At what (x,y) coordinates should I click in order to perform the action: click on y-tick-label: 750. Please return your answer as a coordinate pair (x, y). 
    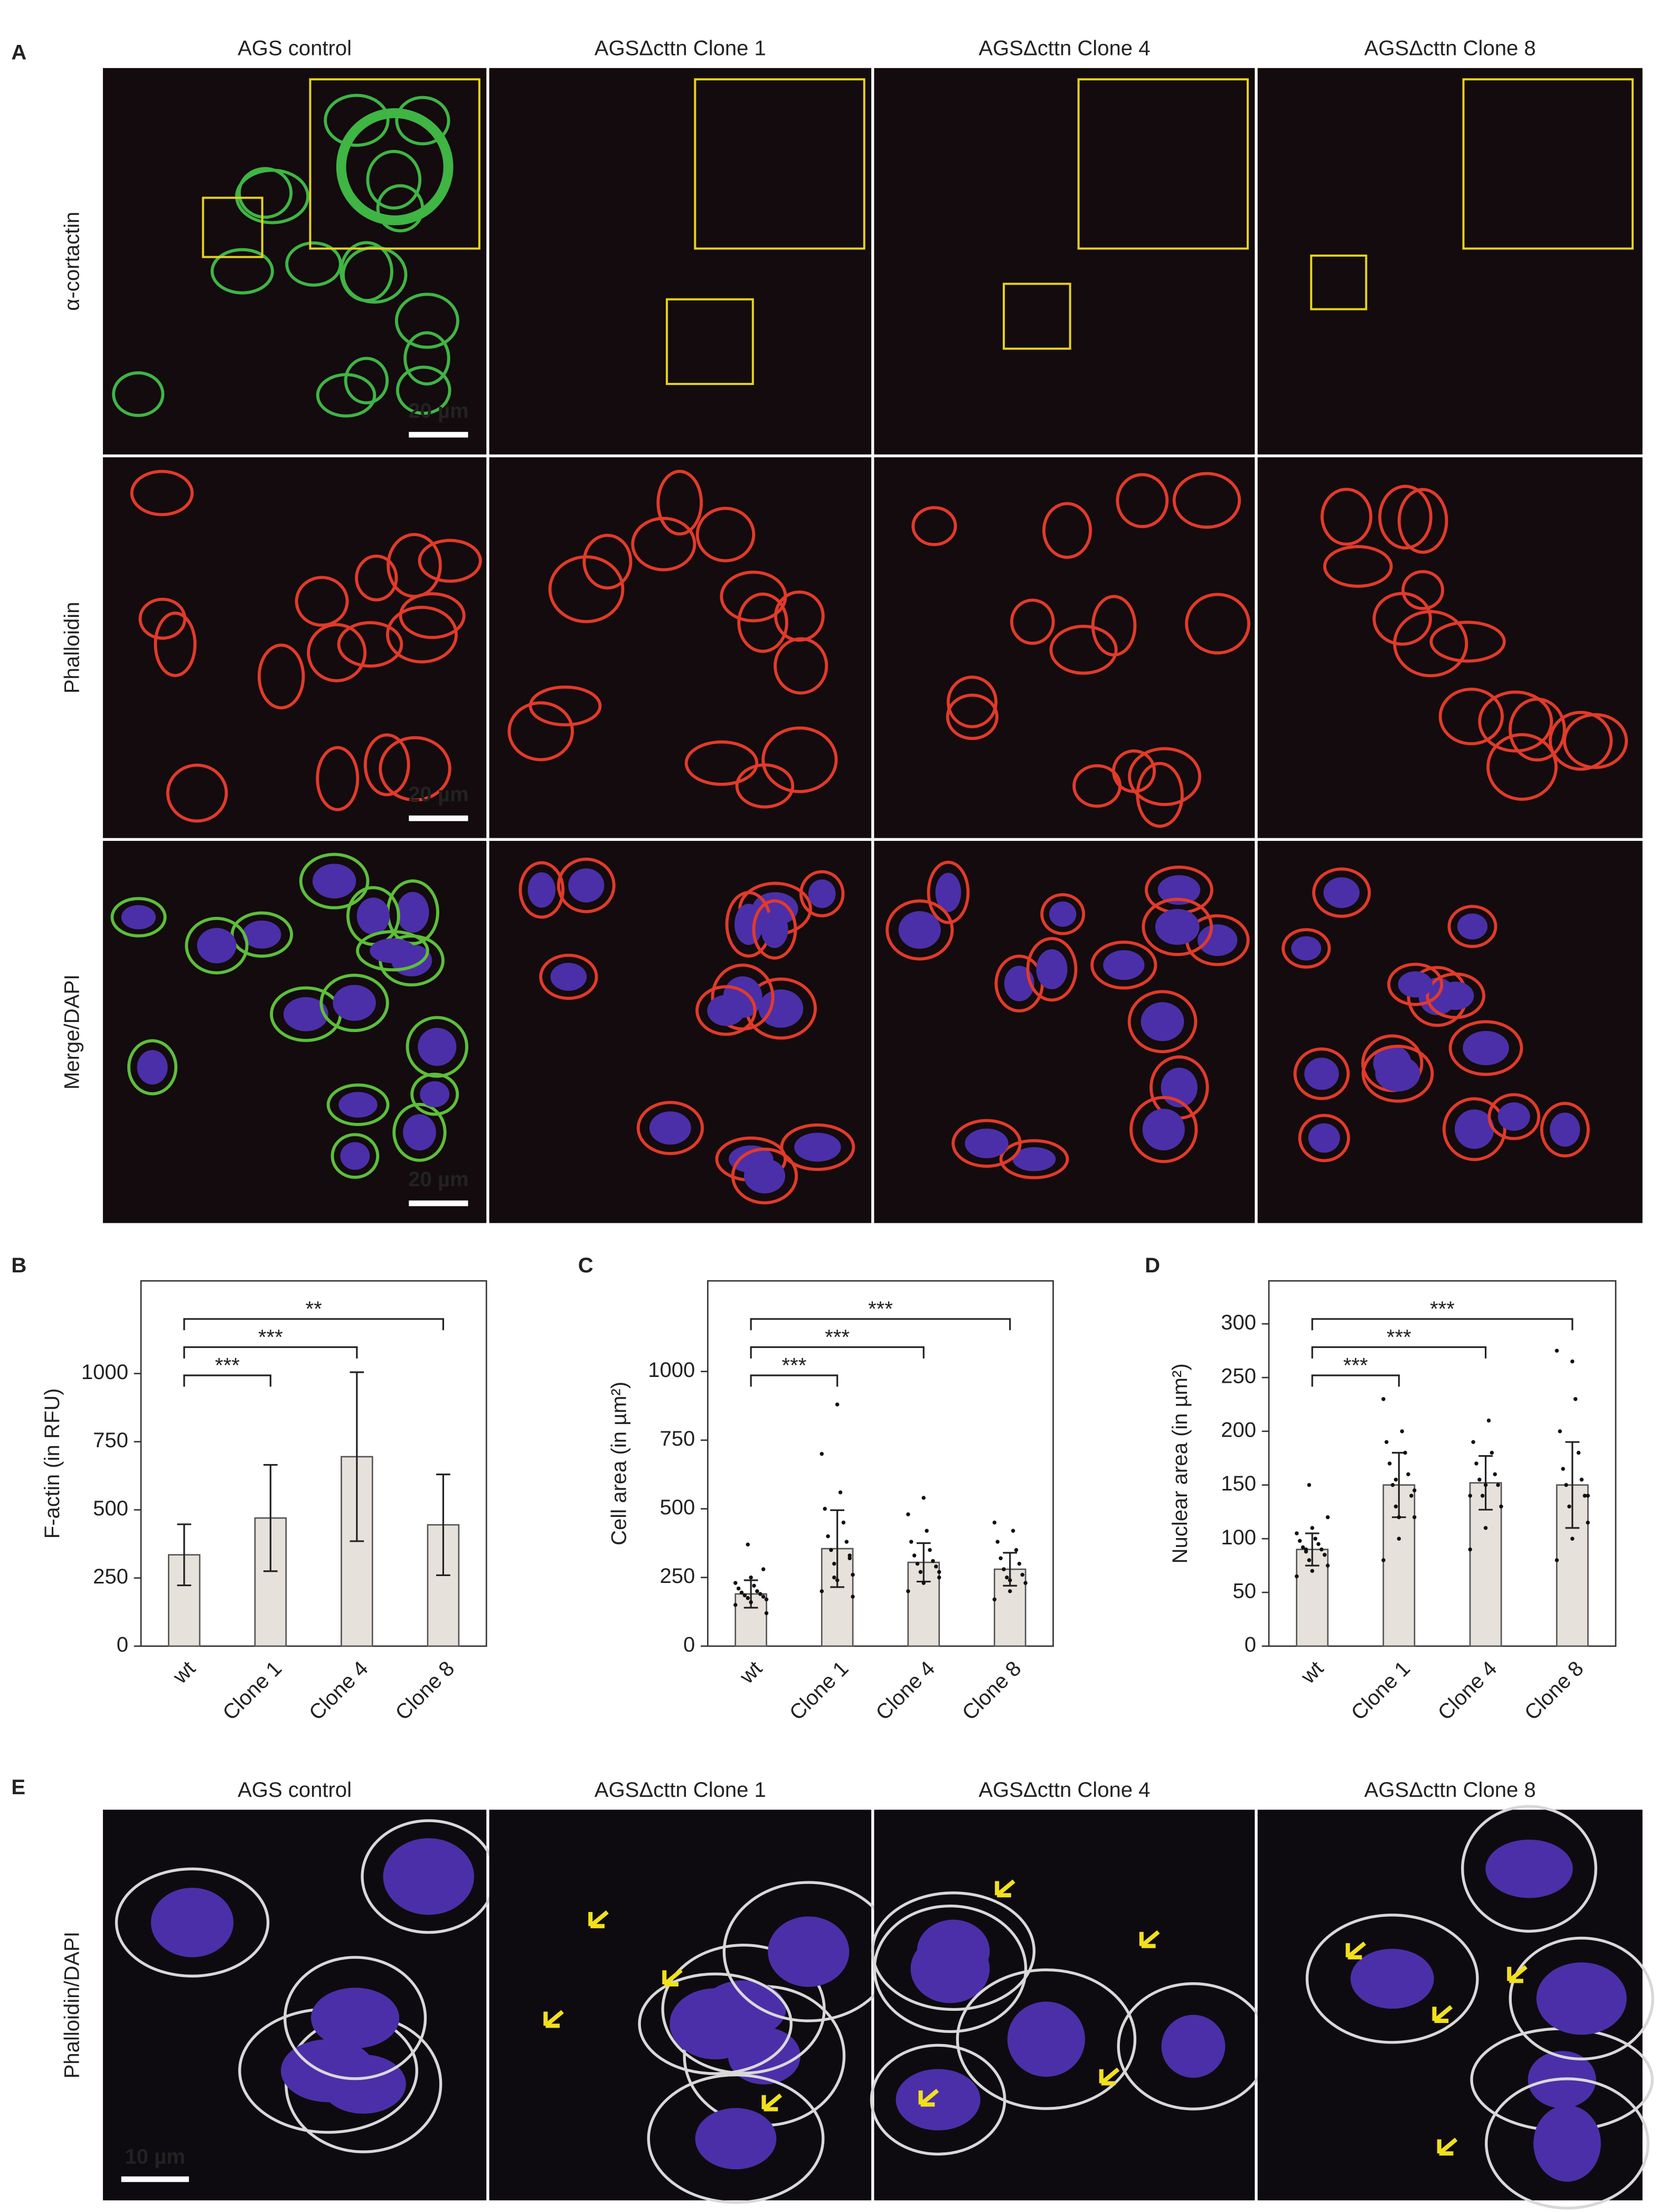
    Looking at the image, I should click on (110, 1440).